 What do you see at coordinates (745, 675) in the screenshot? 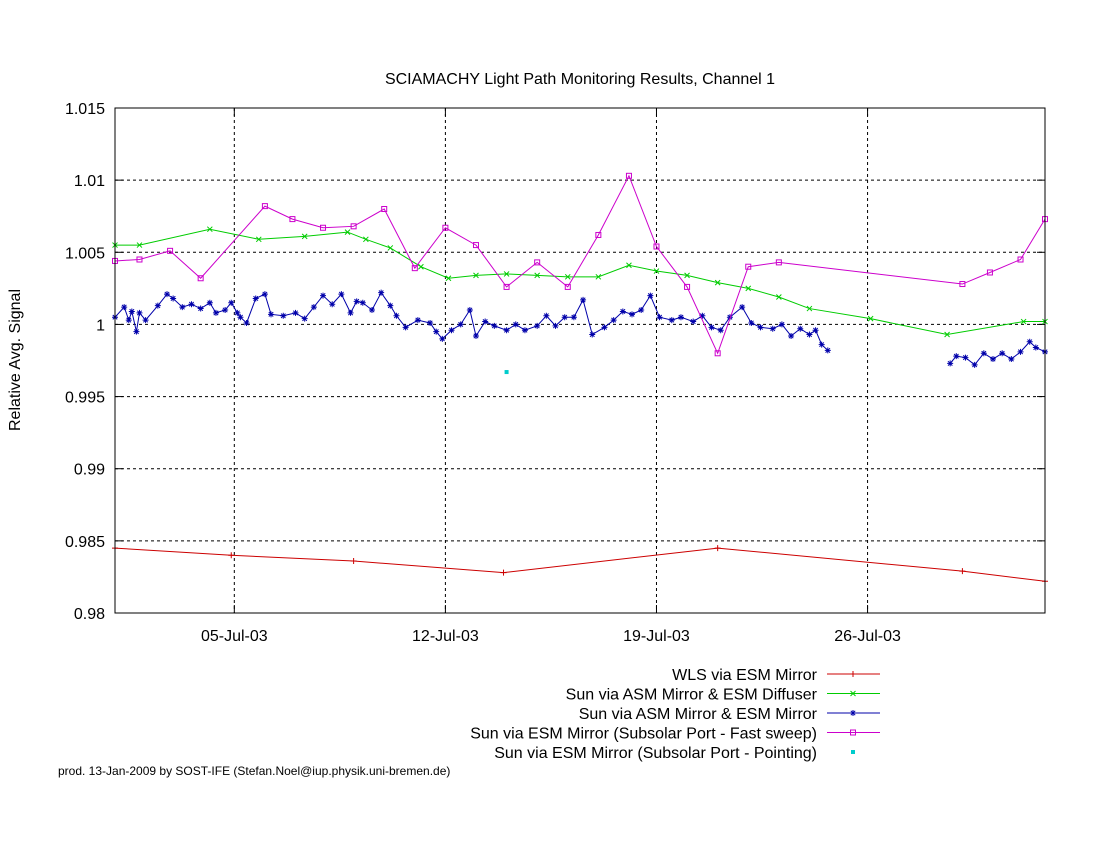
I see `legend-label: WLS via ESM Mirror` at bounding box center [745, 675].